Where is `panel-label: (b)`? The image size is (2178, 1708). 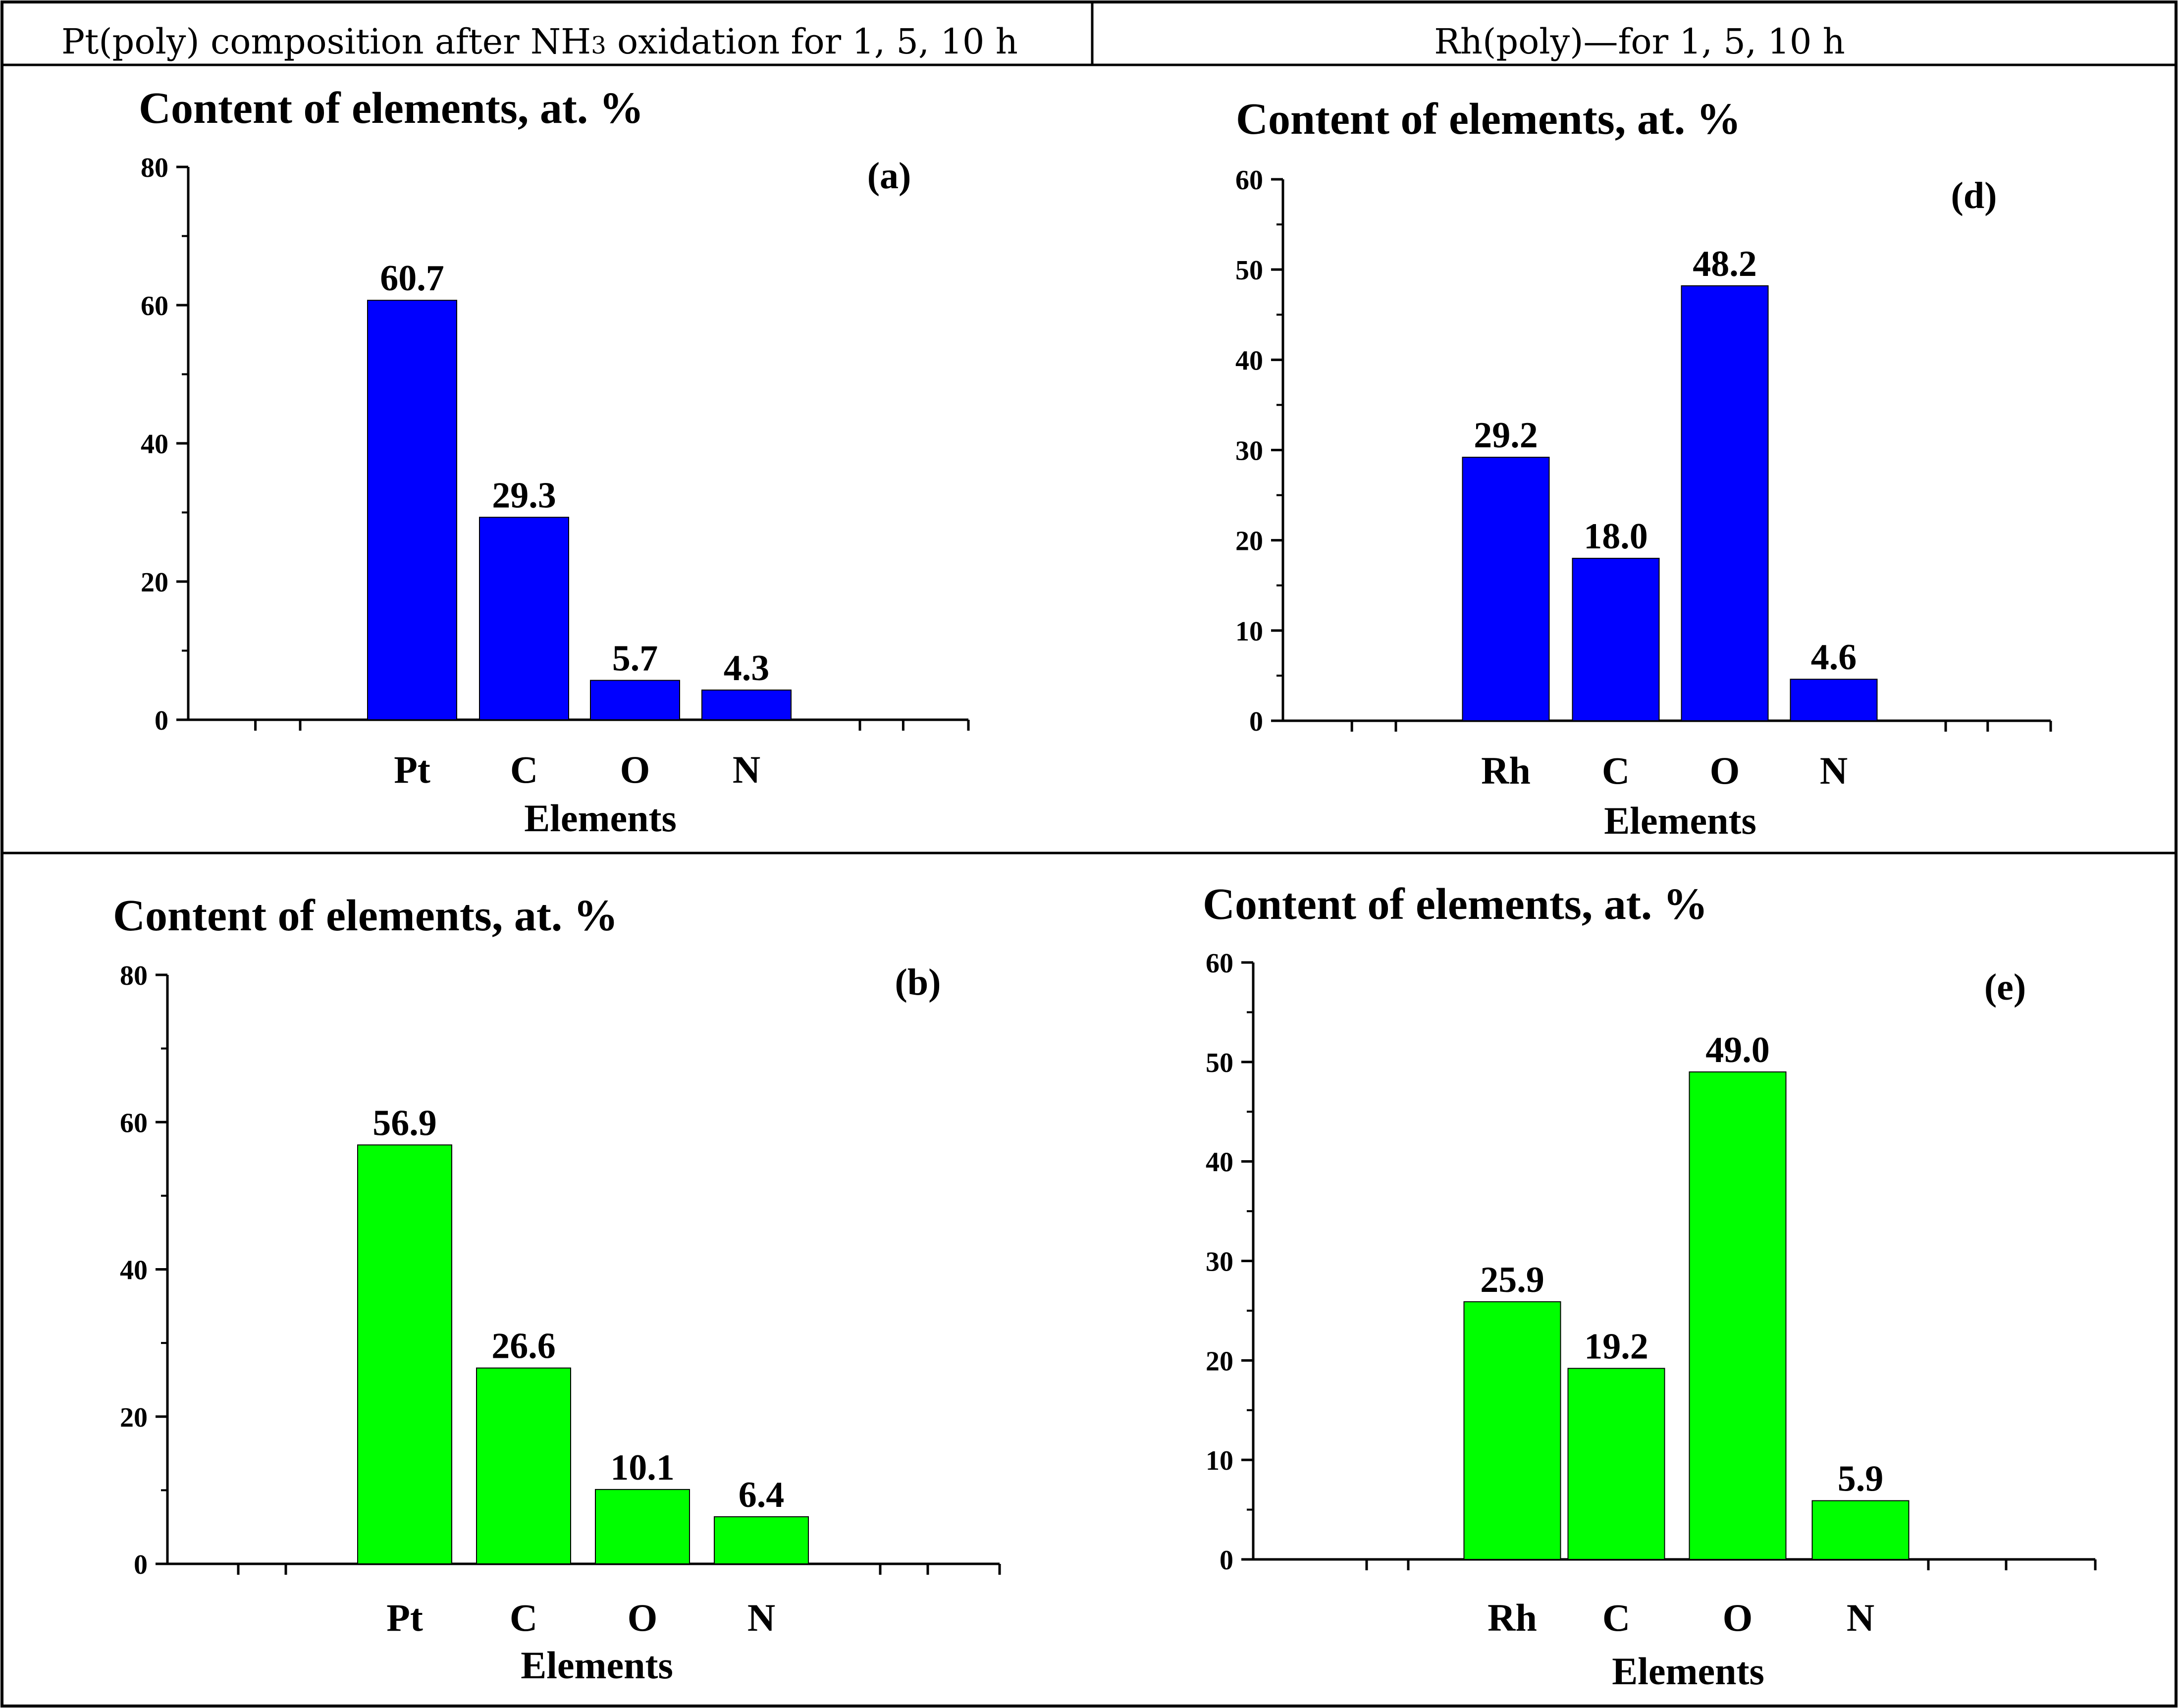 panel-label: (b) is located at coordinates (918, 982).